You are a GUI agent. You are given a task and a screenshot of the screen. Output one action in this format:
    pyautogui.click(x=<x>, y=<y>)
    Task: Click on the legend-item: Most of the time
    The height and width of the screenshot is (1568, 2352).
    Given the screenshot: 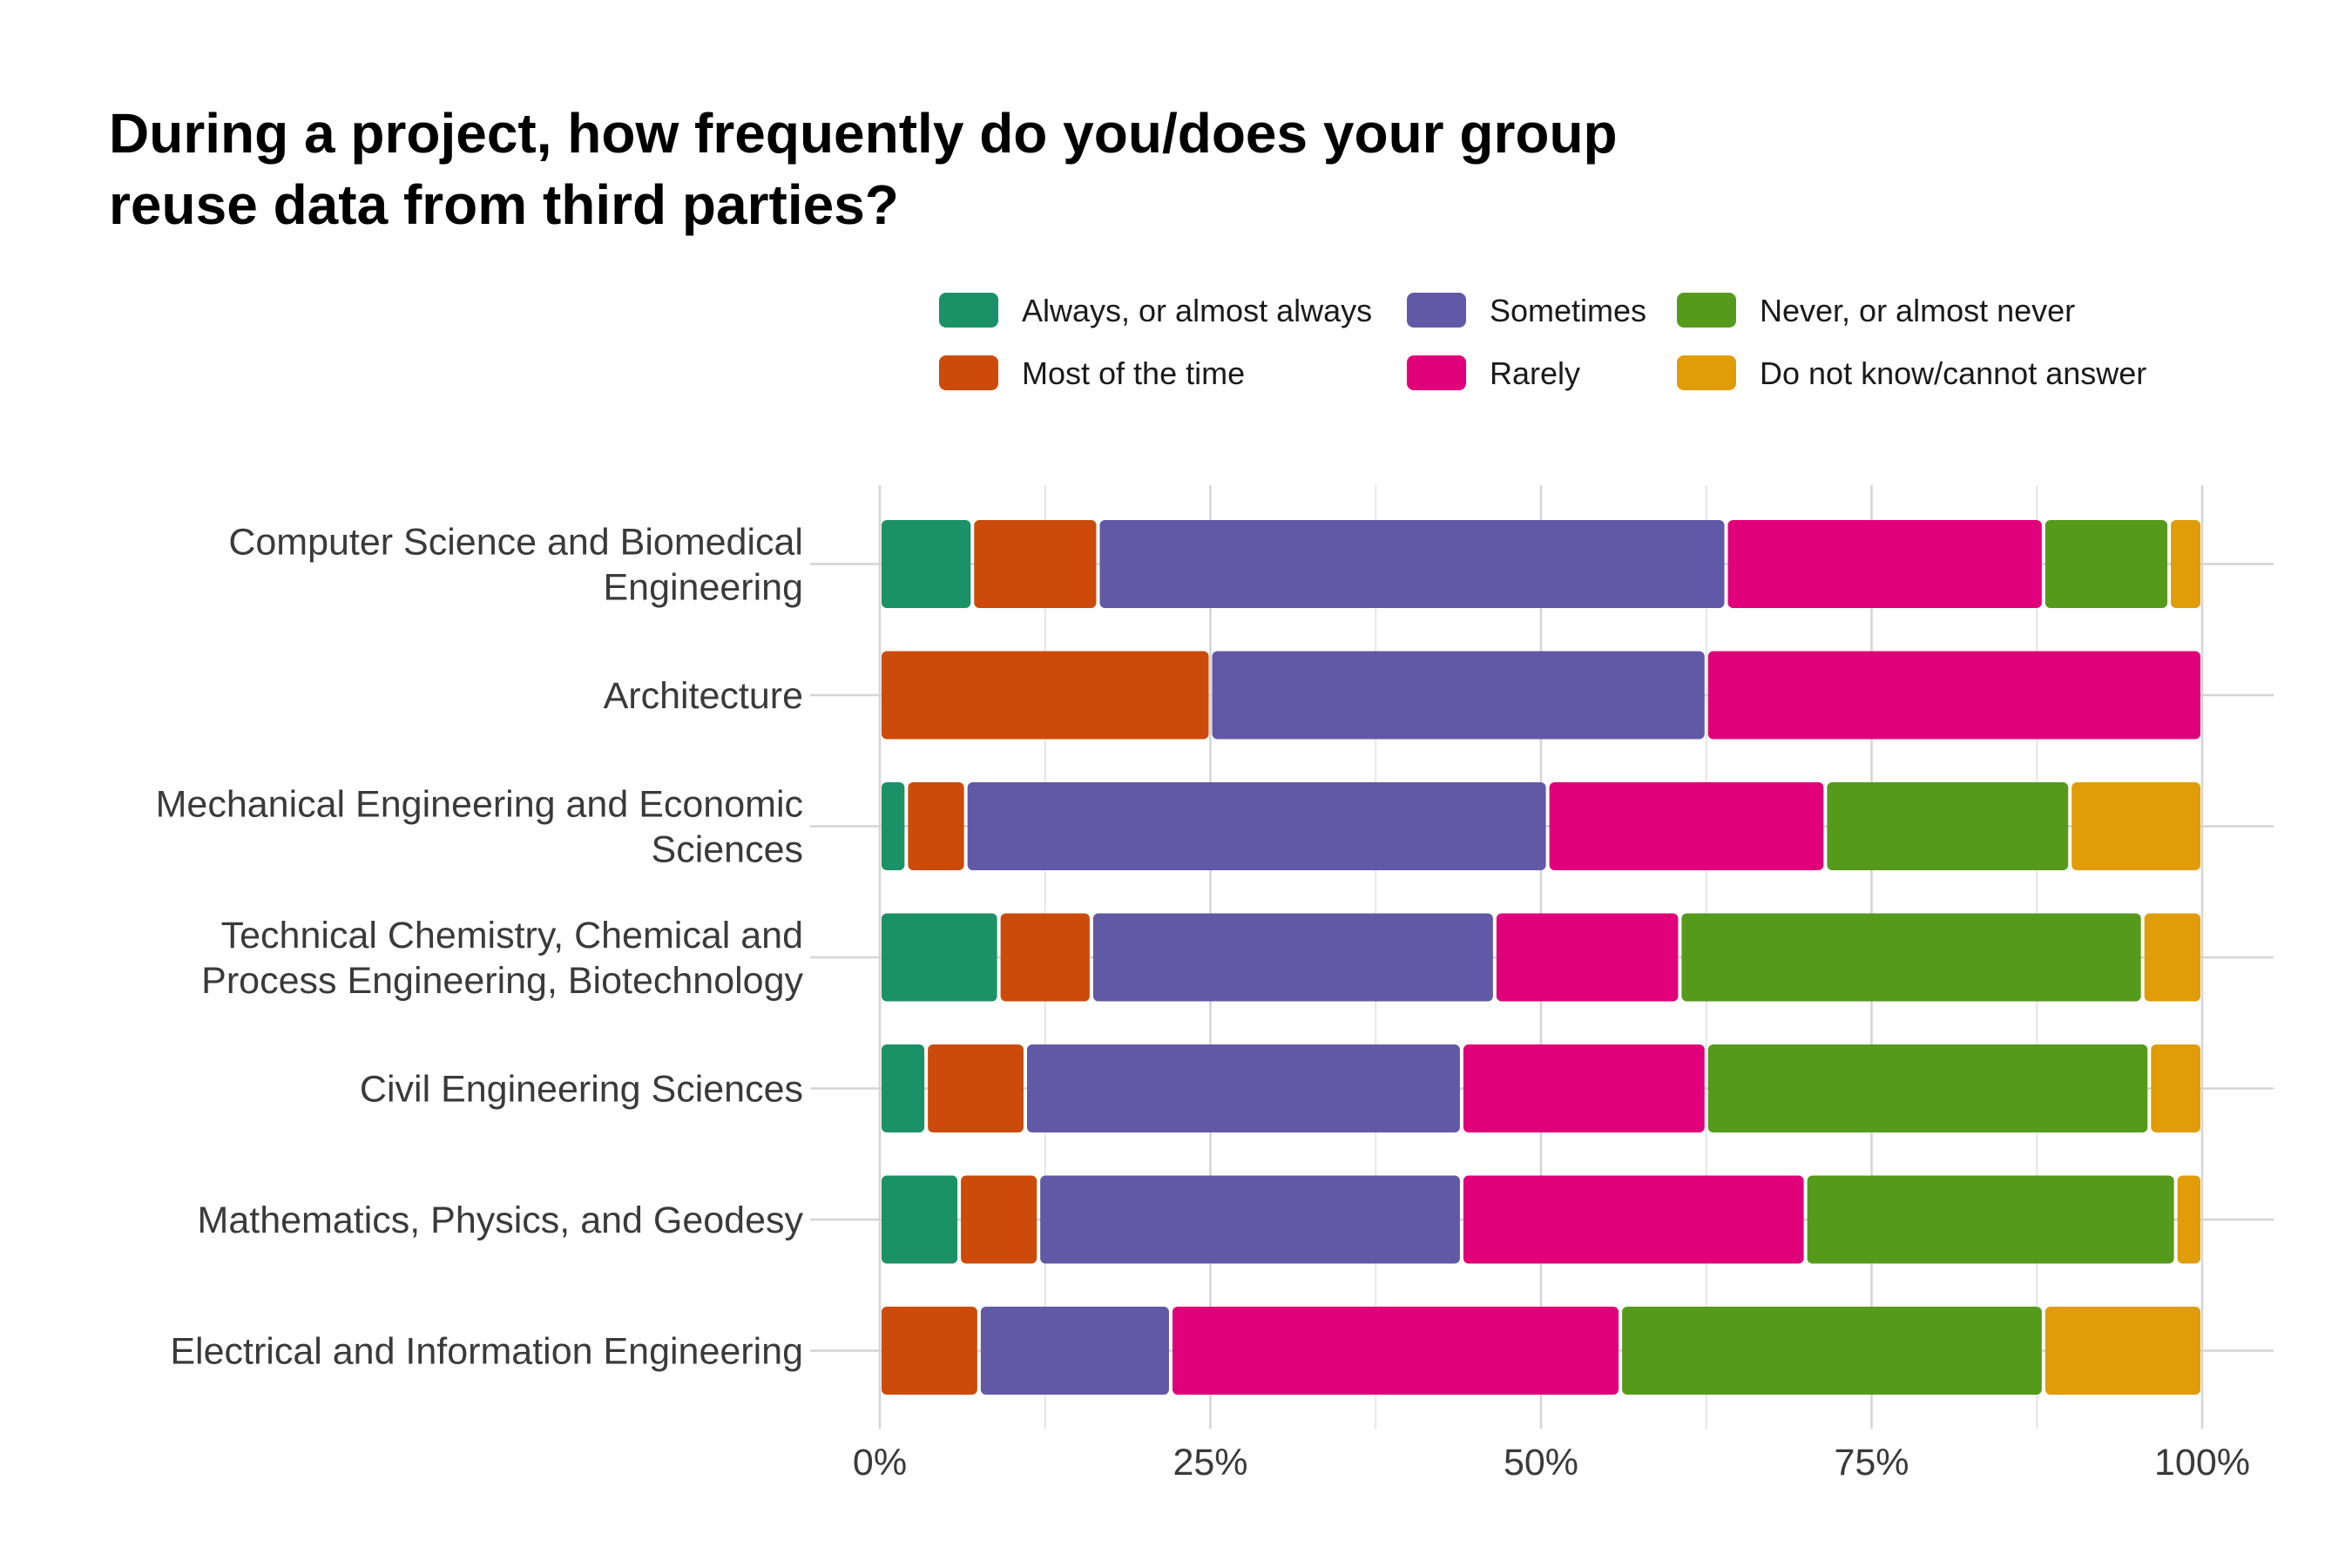 What is the action you would take?
    pyautogui.click(x=1092, y=373)
    